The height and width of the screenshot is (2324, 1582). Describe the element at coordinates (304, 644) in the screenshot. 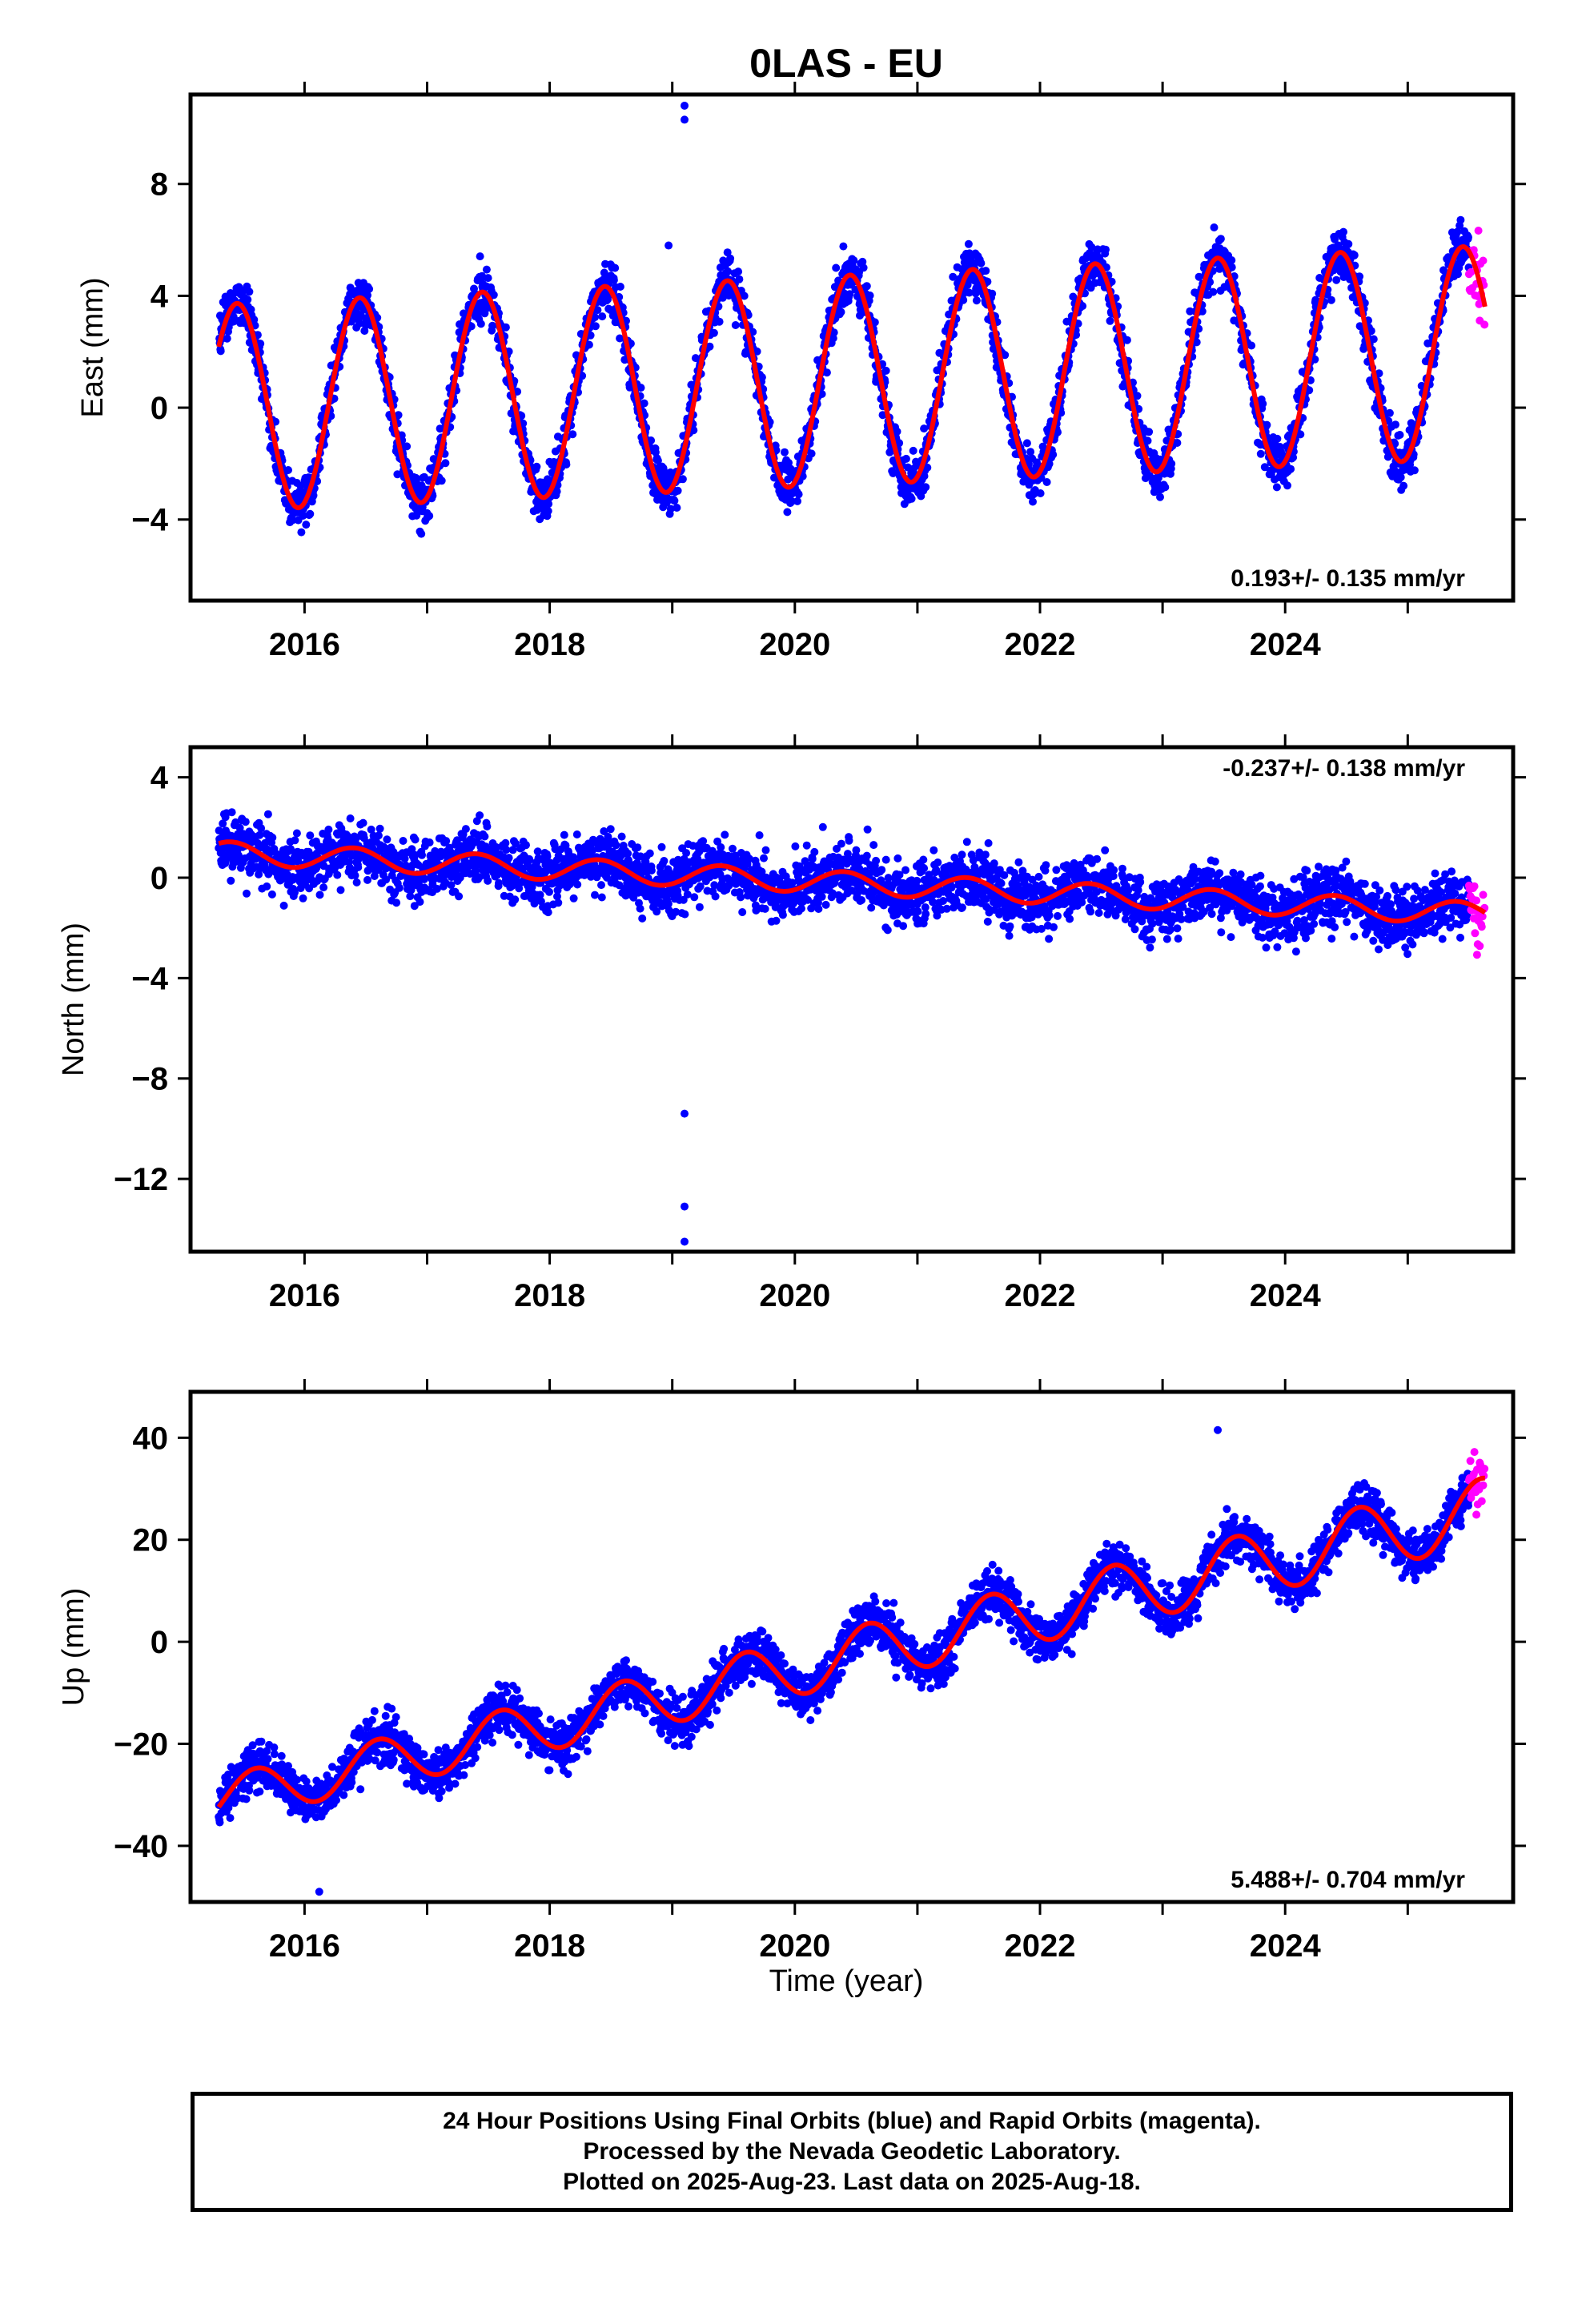

I see `x-tick-label: 2016` at that location.